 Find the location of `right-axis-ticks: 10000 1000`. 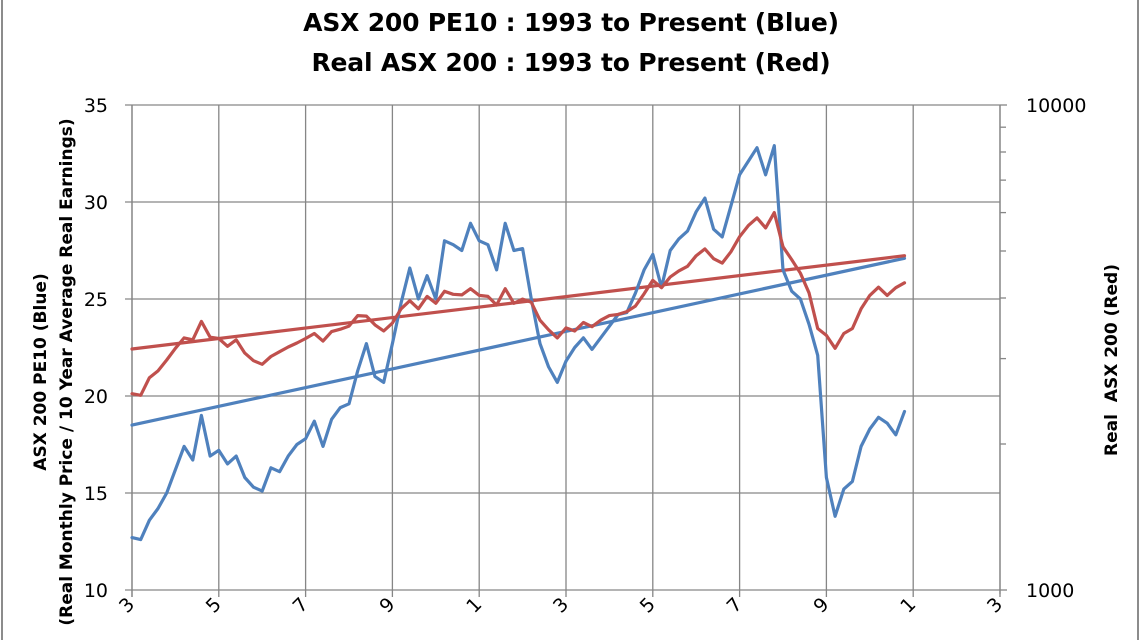

right-axis-ticks: 10000 1000 is located at coordinates (1056, 348).